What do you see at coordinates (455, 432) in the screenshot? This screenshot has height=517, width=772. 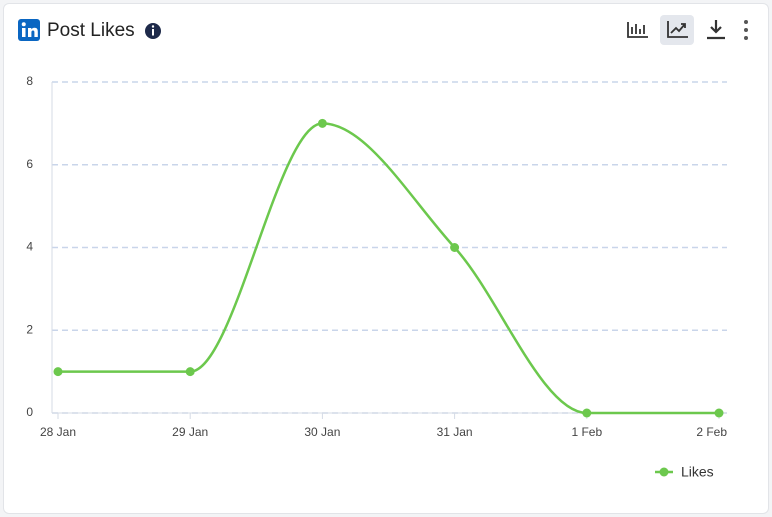 I see `x-tick-label: 31 Jan` at bounding box center [455, 432].